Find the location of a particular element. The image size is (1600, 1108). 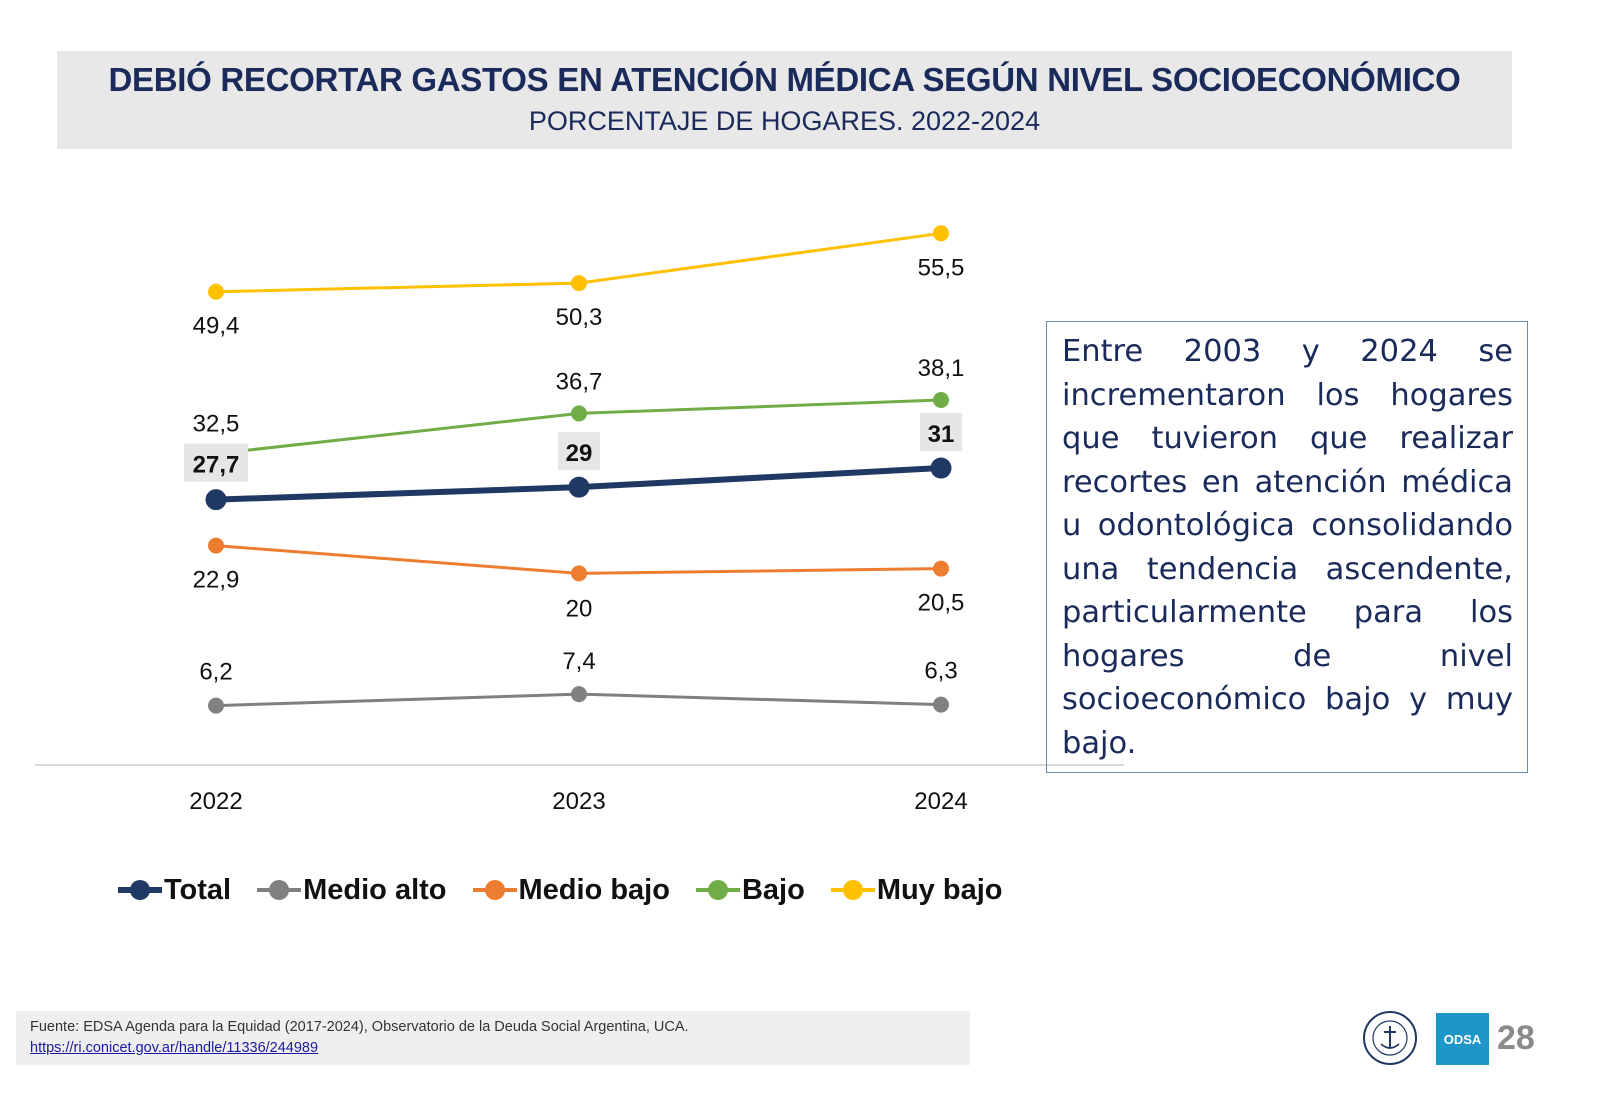

series-muy-bajo is located at coordinates (578, 262).